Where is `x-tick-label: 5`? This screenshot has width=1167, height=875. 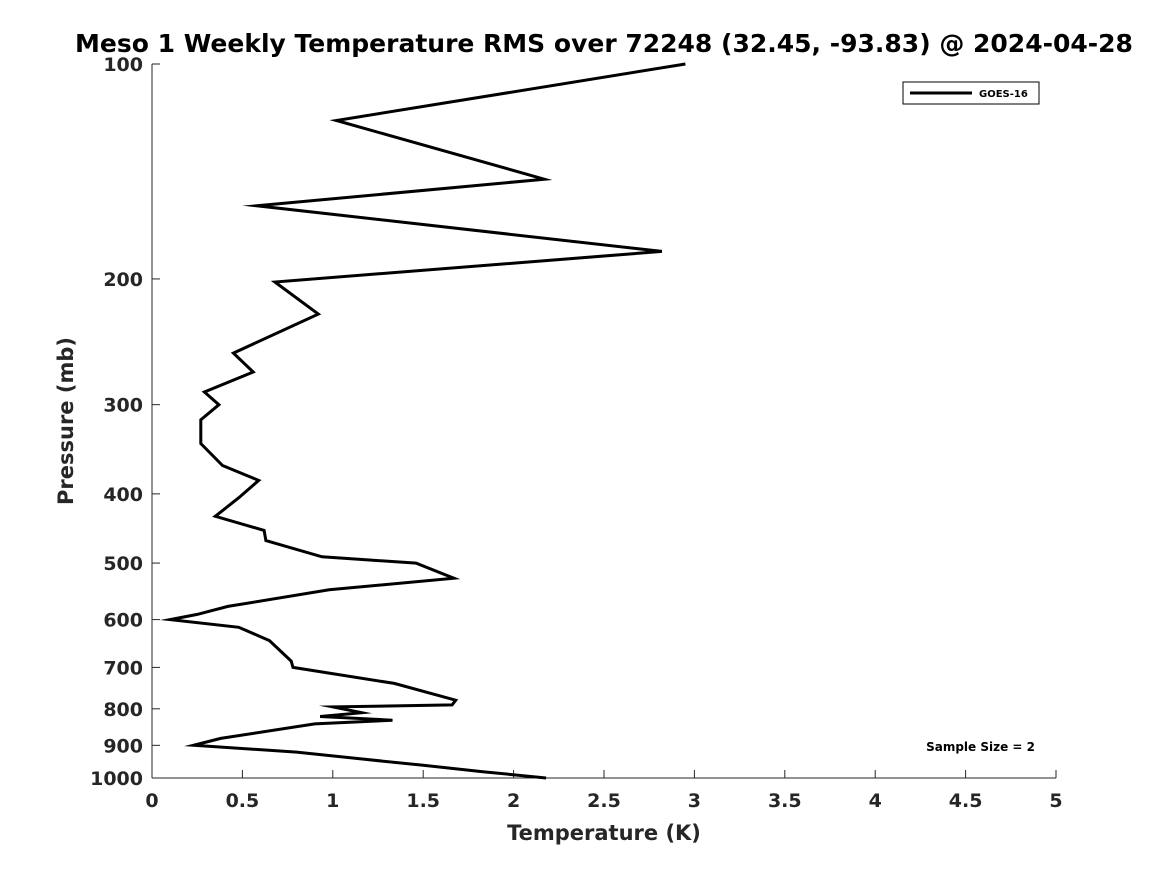 x-tick-label: 5 is located at coordinates (1055, 801).